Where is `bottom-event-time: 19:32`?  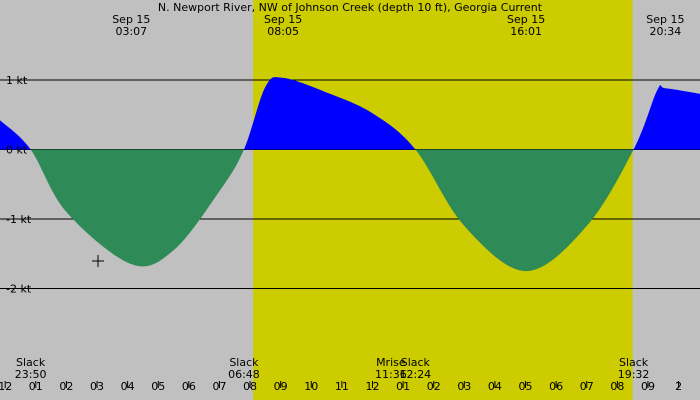 bottom-event-time: 19:32 is located at coordinates (634, 374).